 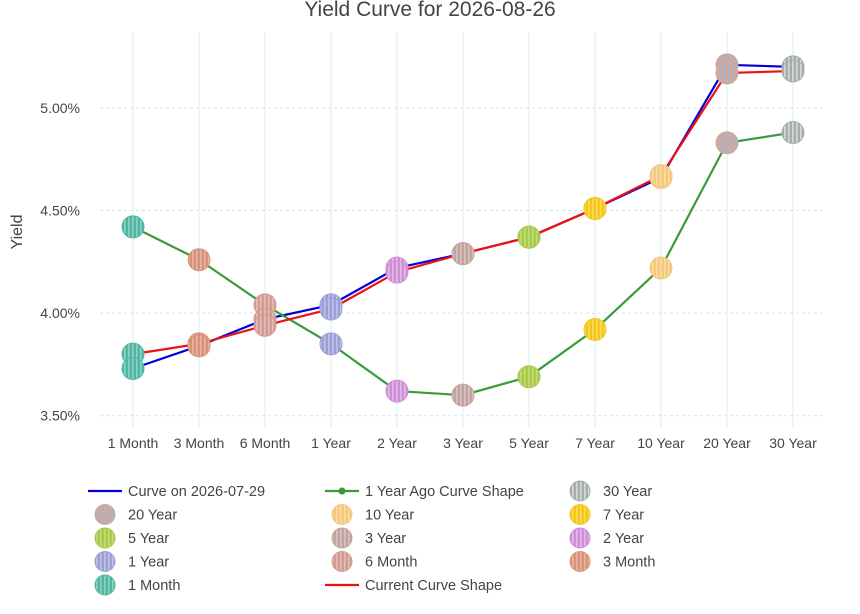 What do you see at coordinates (444, 492) in the screenshot?
I see `legend-label: 1 Year Ago Curve Shape` at bounding box center [444, 492].